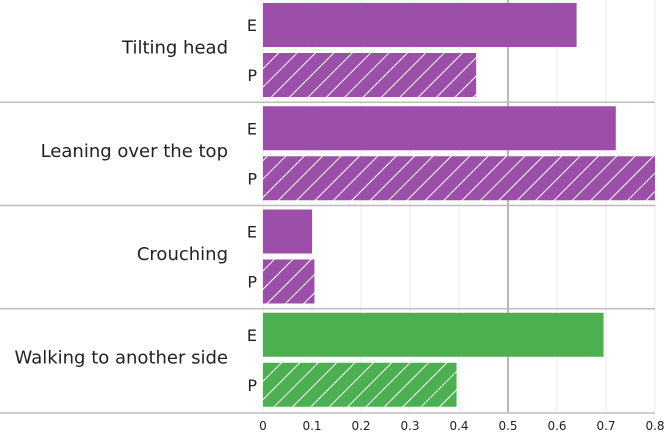 The width and height of the screenshot is (666, 434). What do you see at coordinates (134, 151) in the screenshot?
I see `category-label: Leaning over the top` at bounding box center [134, 151].